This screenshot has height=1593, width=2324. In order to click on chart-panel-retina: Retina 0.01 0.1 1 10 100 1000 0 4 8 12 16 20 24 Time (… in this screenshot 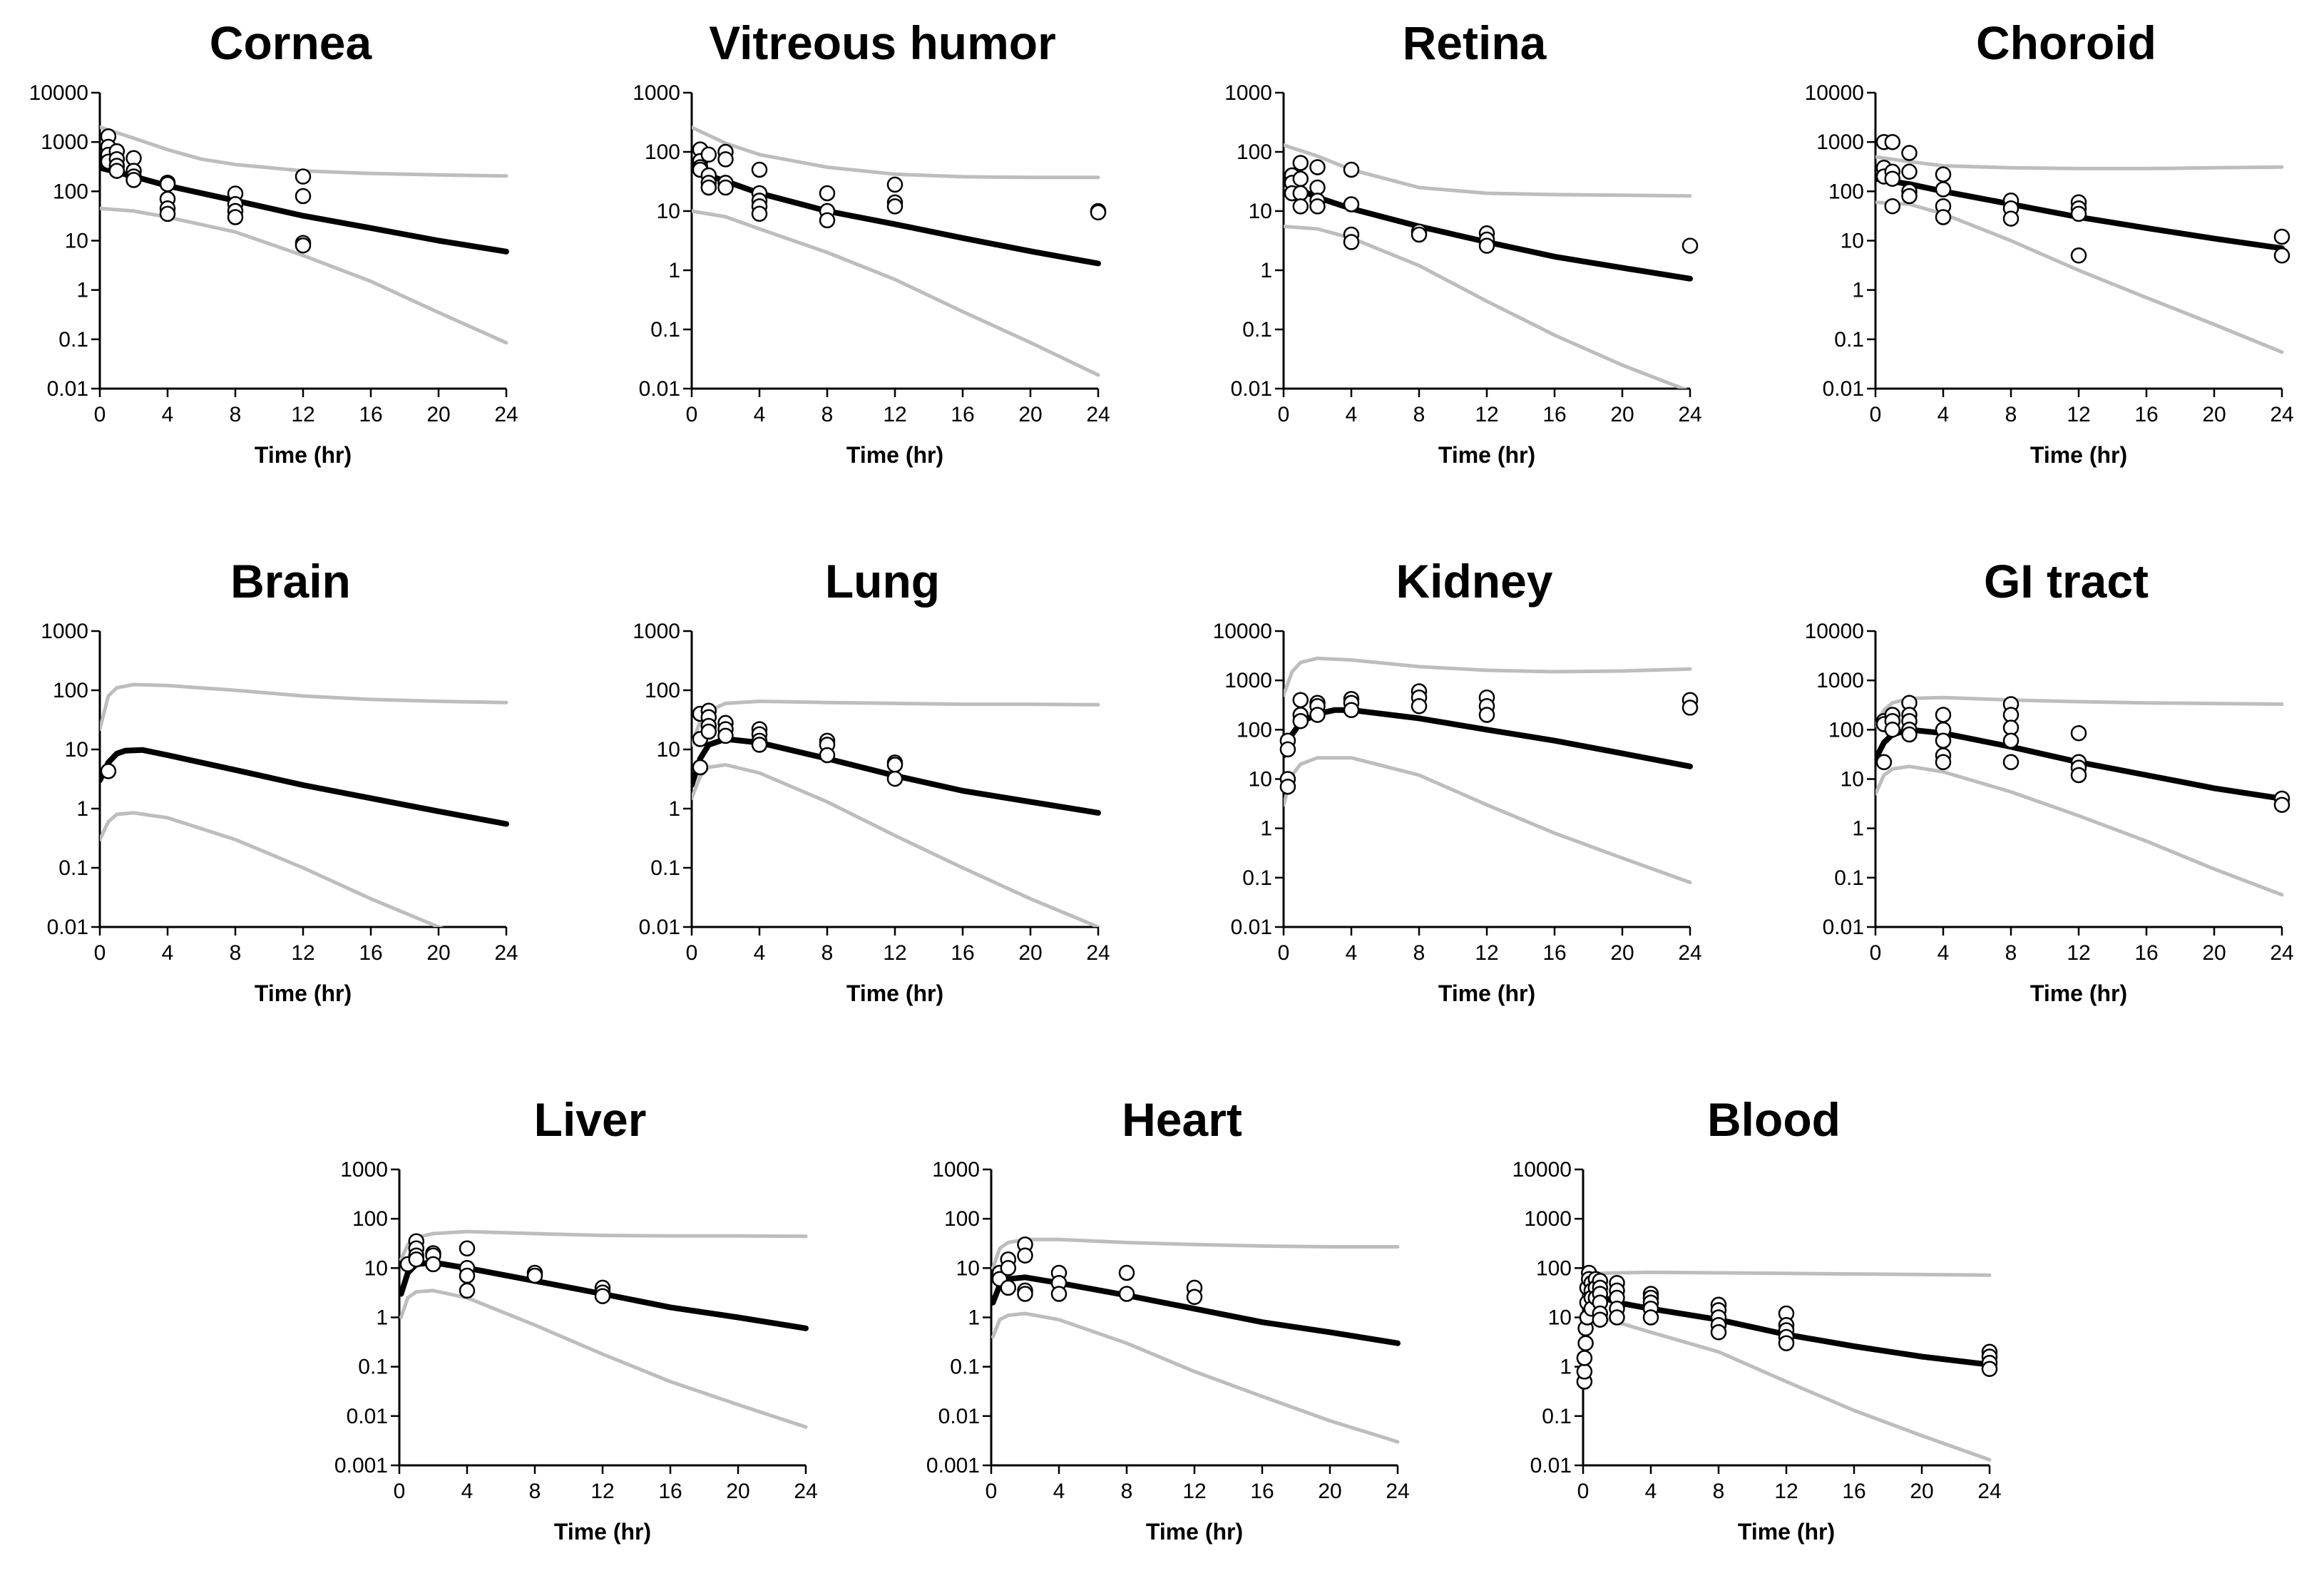, I will do `click(1474, 263)`.